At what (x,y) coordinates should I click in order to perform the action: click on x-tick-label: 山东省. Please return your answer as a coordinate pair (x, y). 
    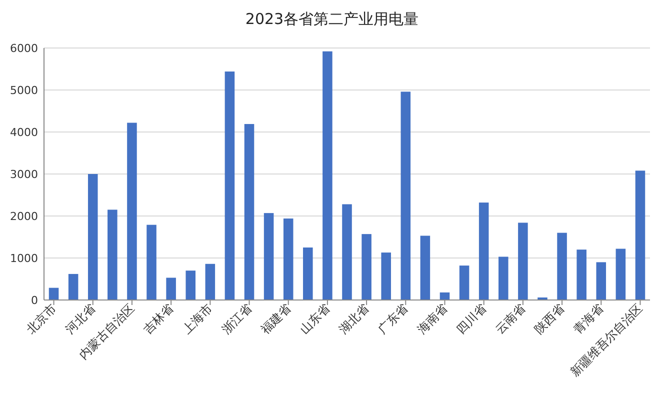
    Looking at the image, I should click on (315, 319).